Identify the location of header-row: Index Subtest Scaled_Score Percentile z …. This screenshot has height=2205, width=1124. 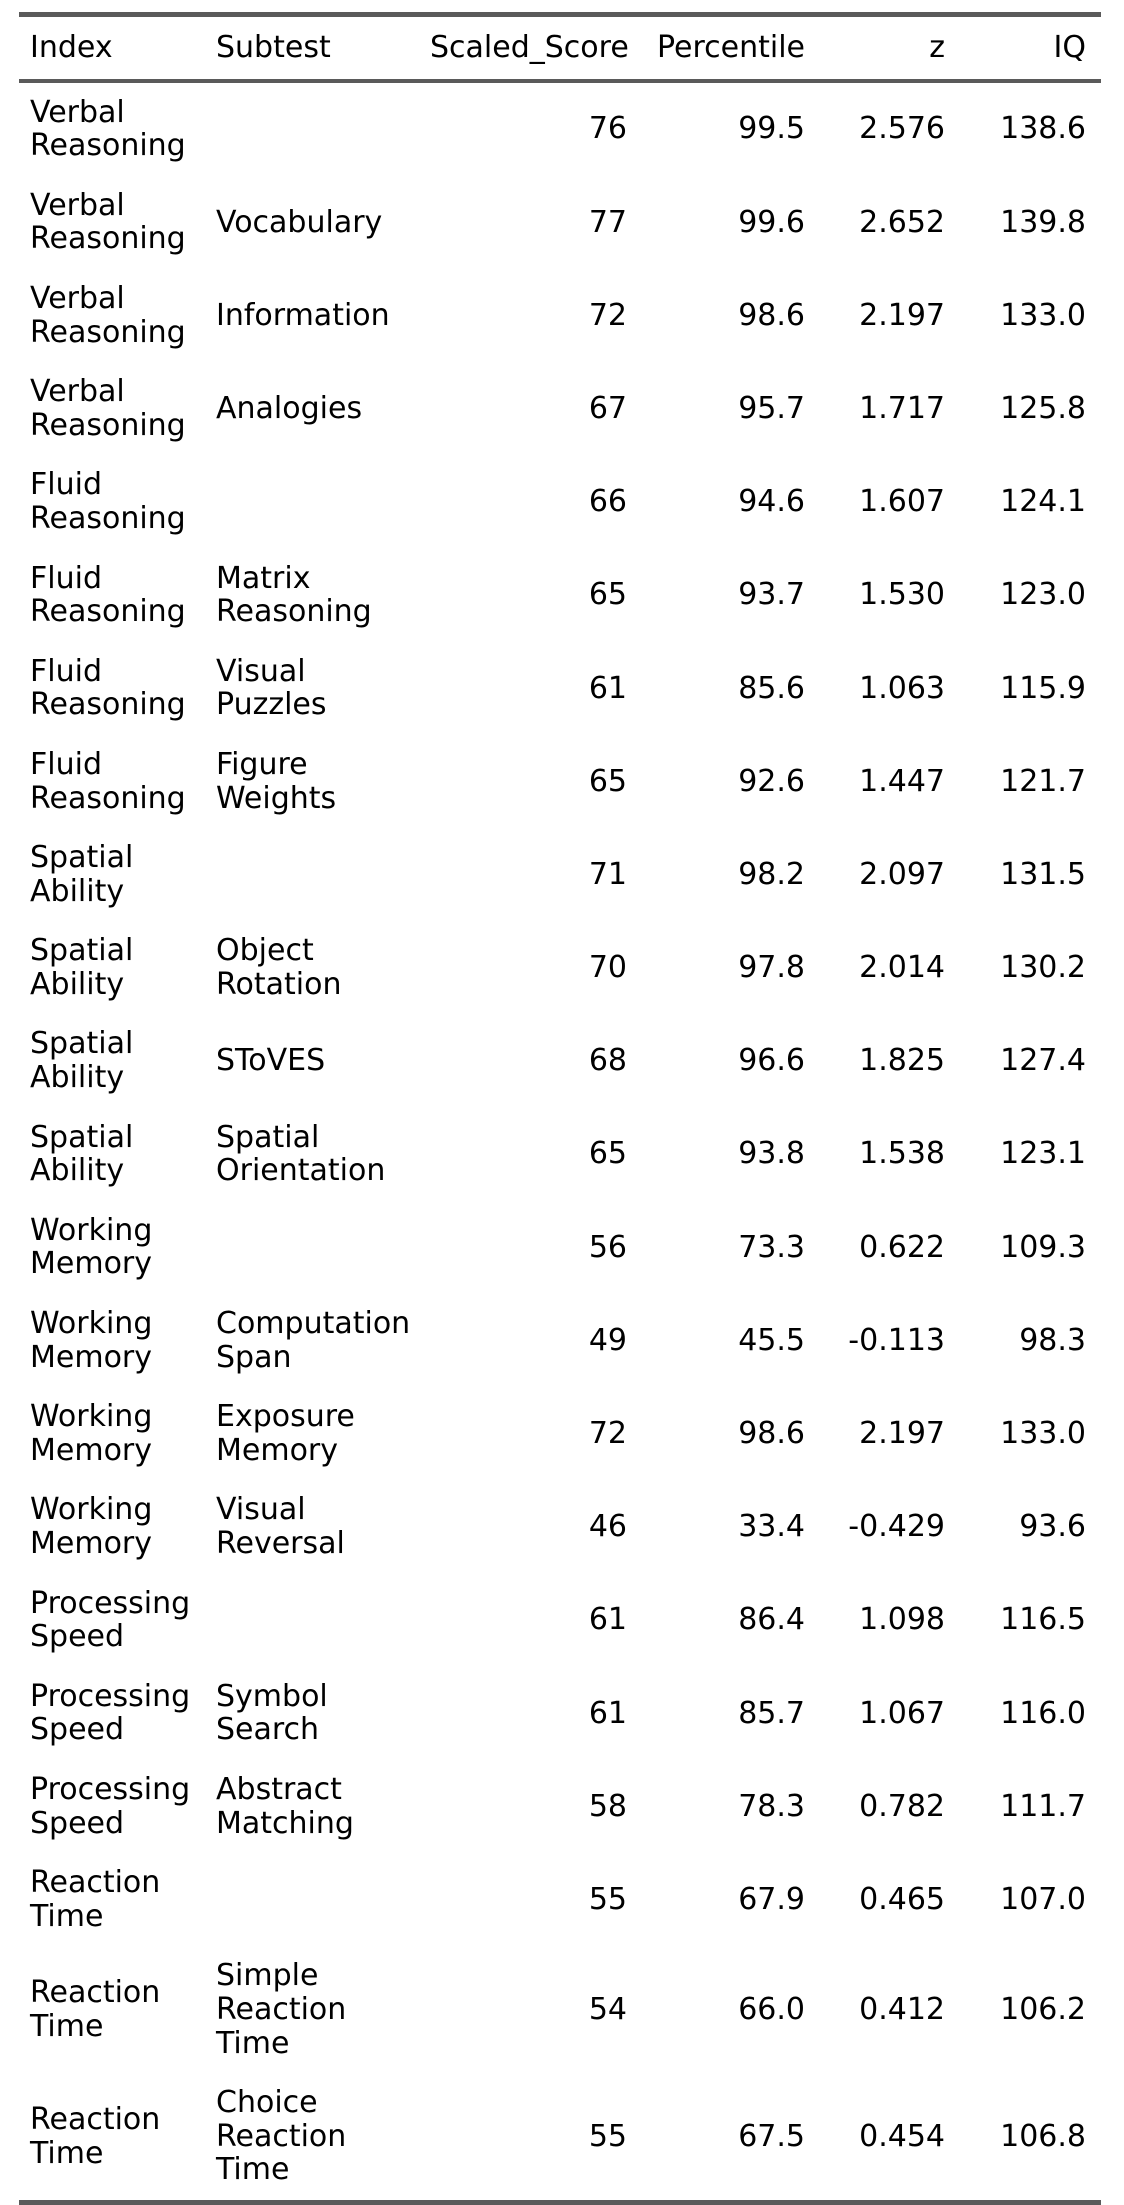
(560, 48).